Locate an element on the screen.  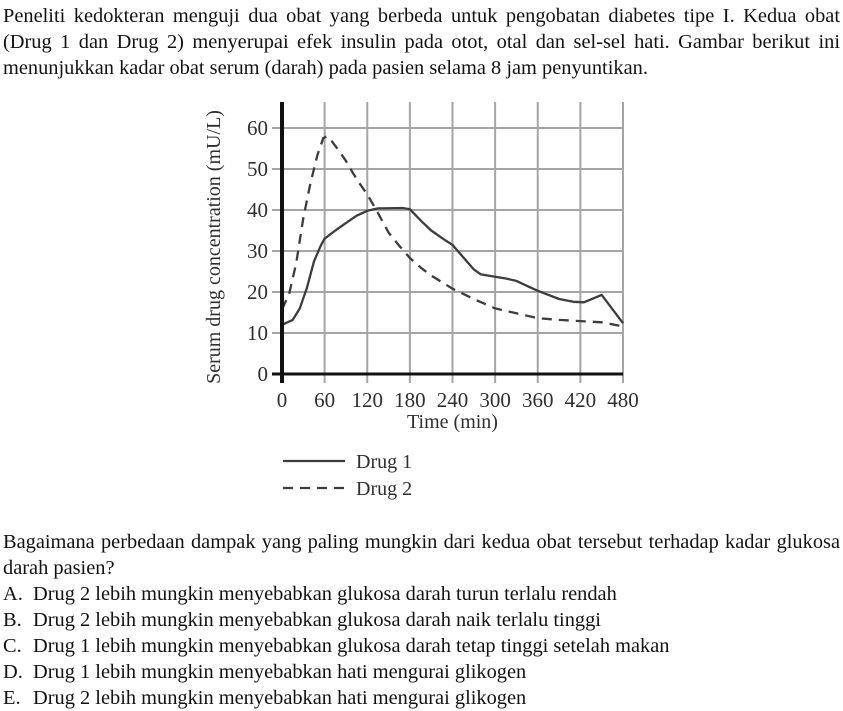
option-d-letter: D. is located at coordinates (13, 672).